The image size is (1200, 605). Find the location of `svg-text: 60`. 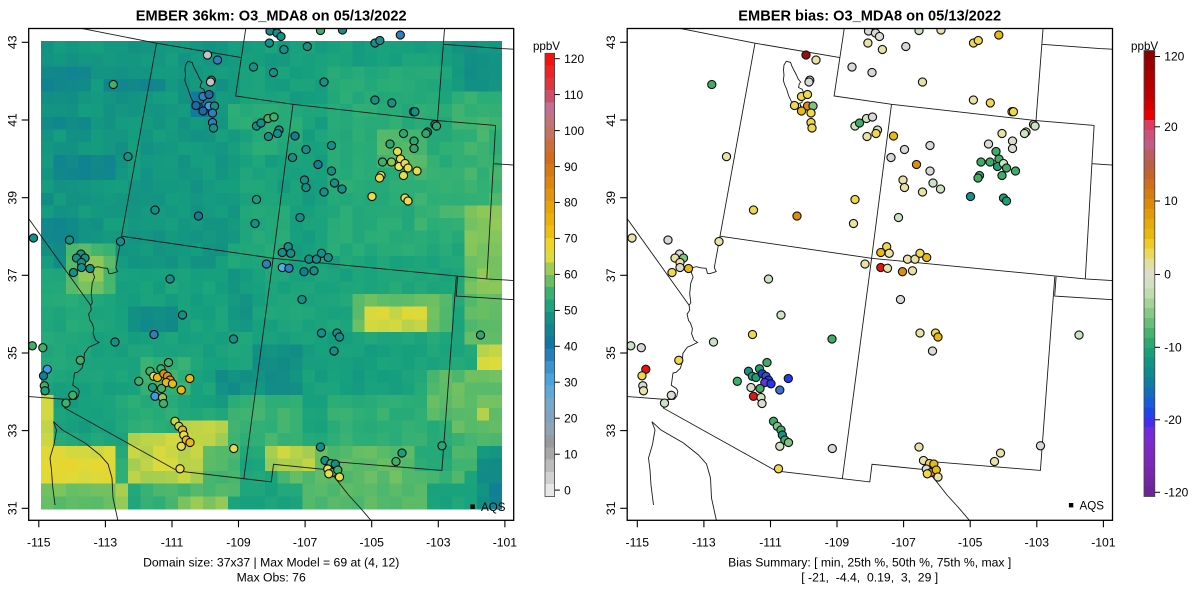

svg-text: 60 is located at coordinates (571, 275).